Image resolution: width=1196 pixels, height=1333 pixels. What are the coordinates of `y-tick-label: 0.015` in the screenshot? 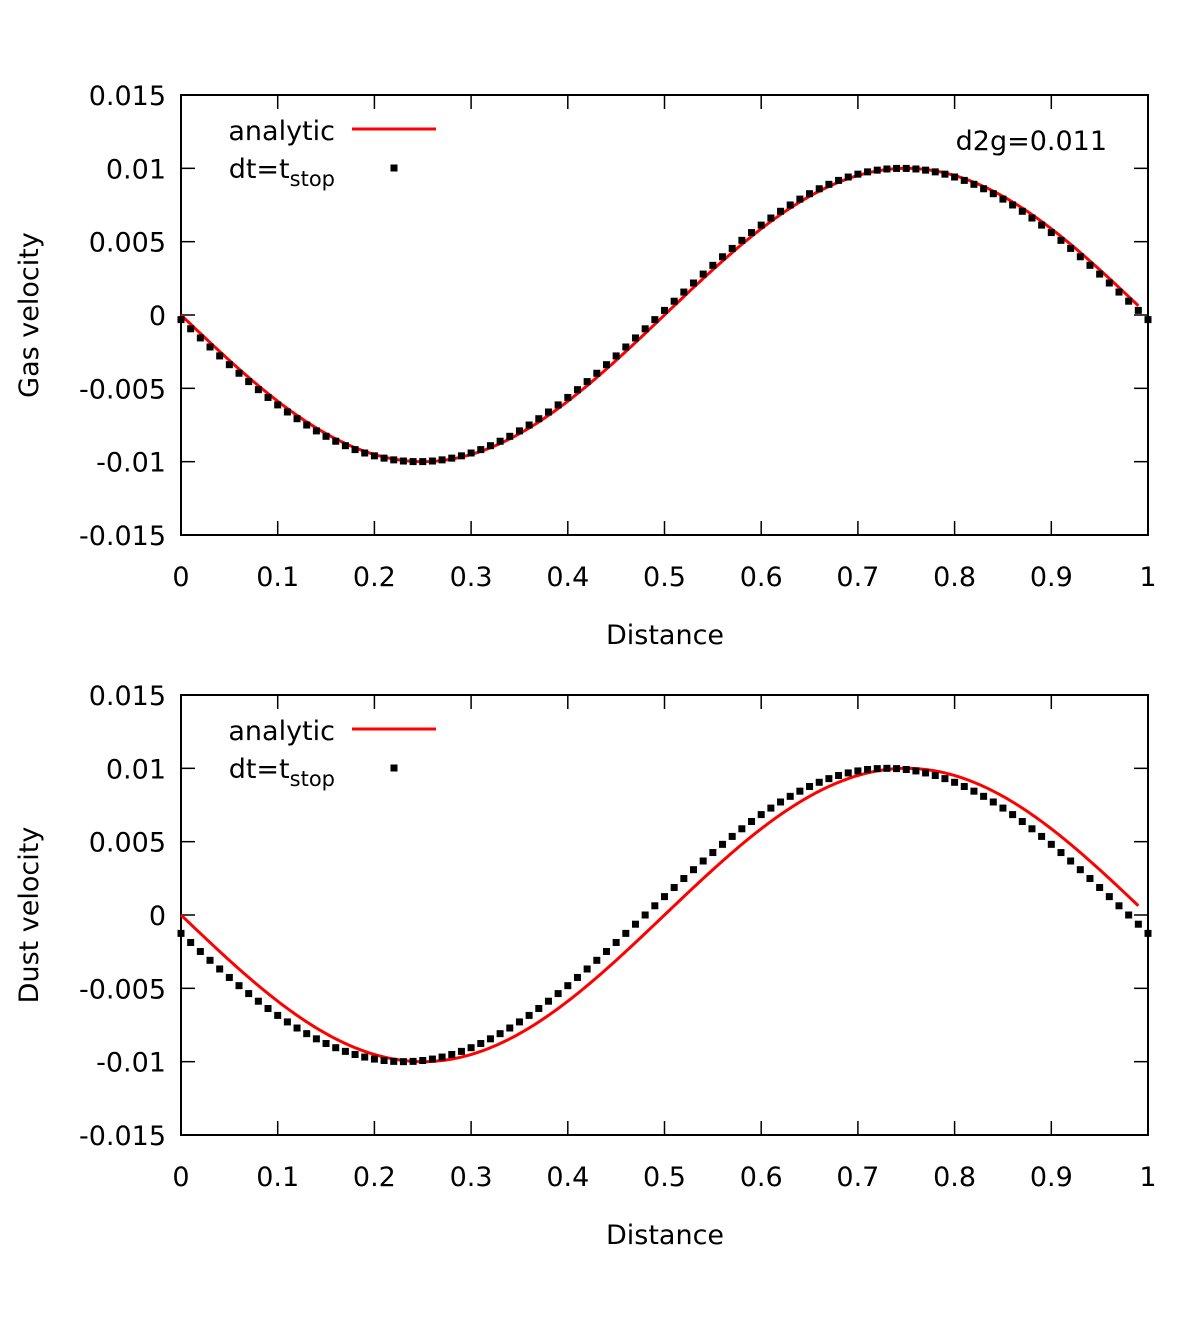 It's located at (127, 696).